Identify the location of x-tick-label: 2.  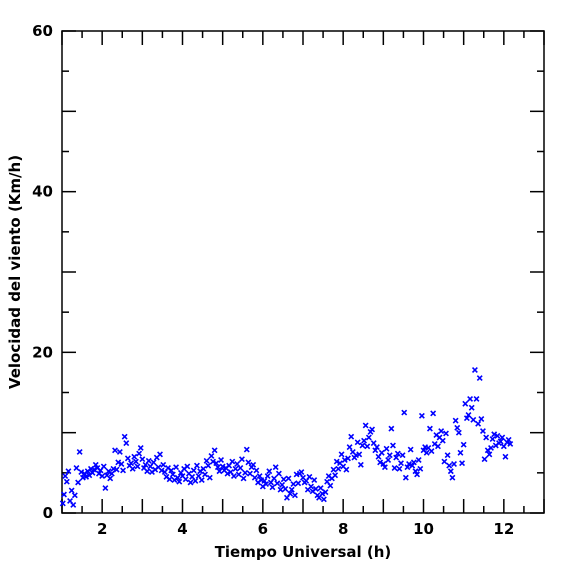
(102, 529).